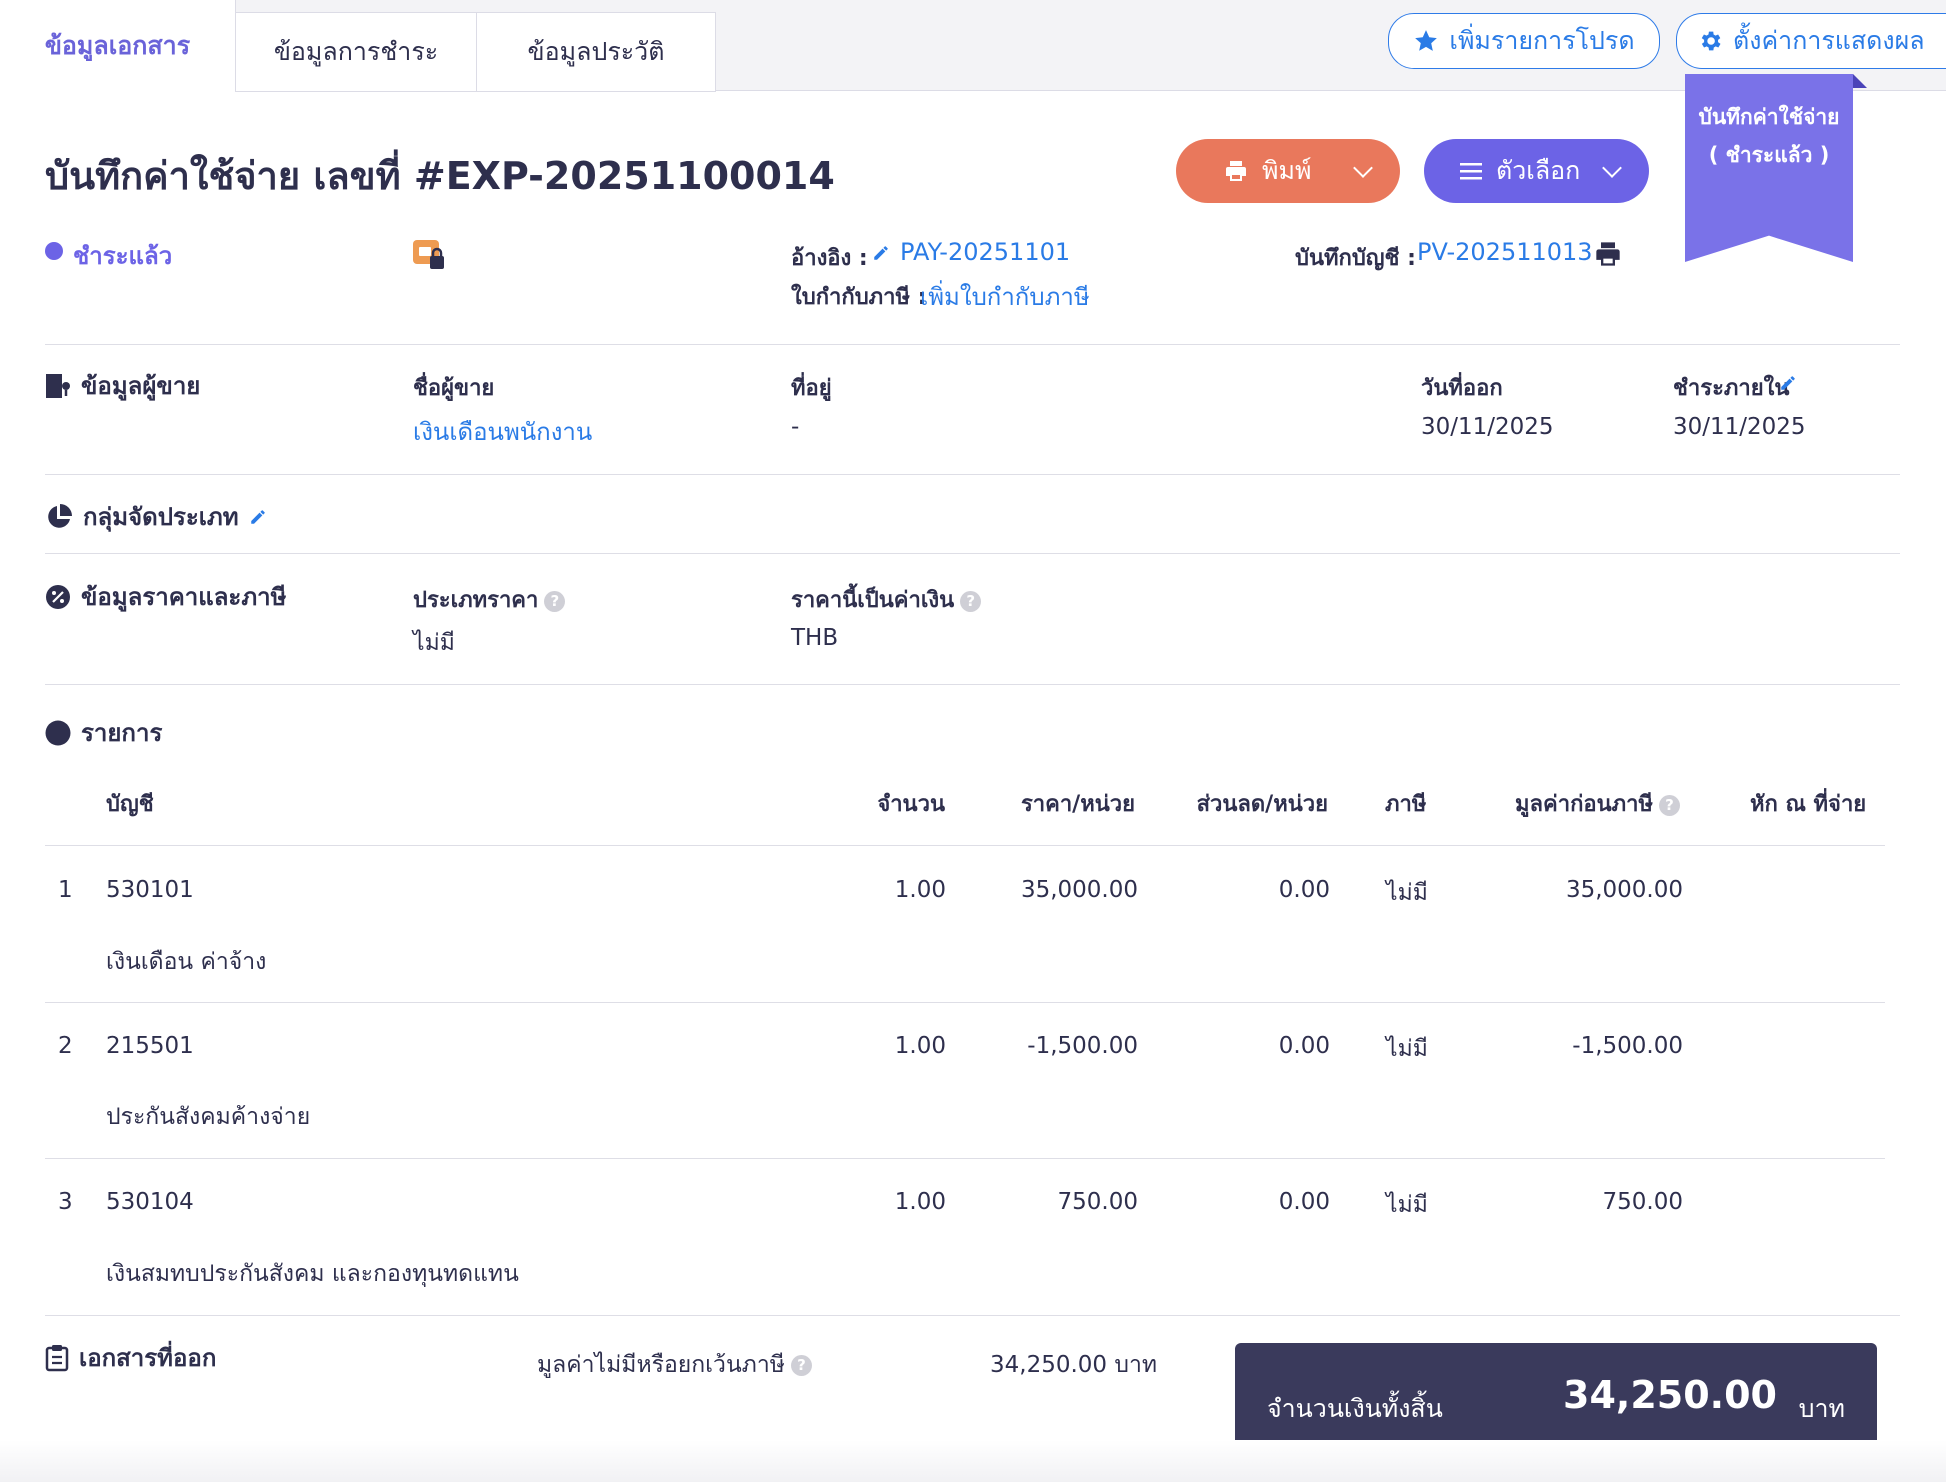  I want to click on col-withholding: หัก ณ ที่จ่าย, so click(1808, 804).